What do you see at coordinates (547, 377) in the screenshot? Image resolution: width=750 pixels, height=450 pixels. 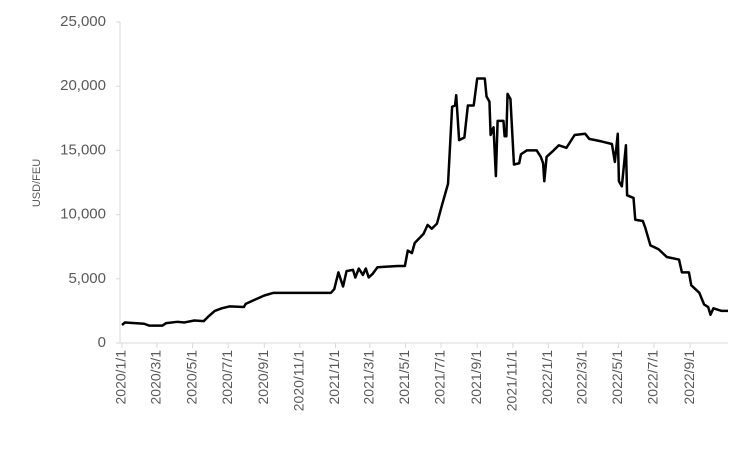 I see `x-tick-label: 2022/1/1` at bounding box center [547, 377].